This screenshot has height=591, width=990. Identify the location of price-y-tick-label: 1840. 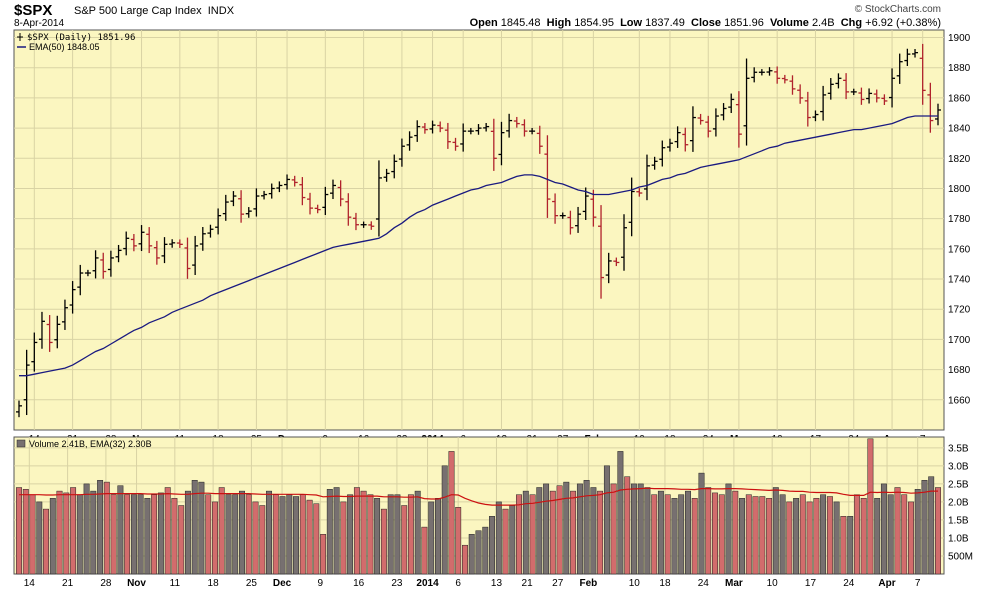
(959, 129).